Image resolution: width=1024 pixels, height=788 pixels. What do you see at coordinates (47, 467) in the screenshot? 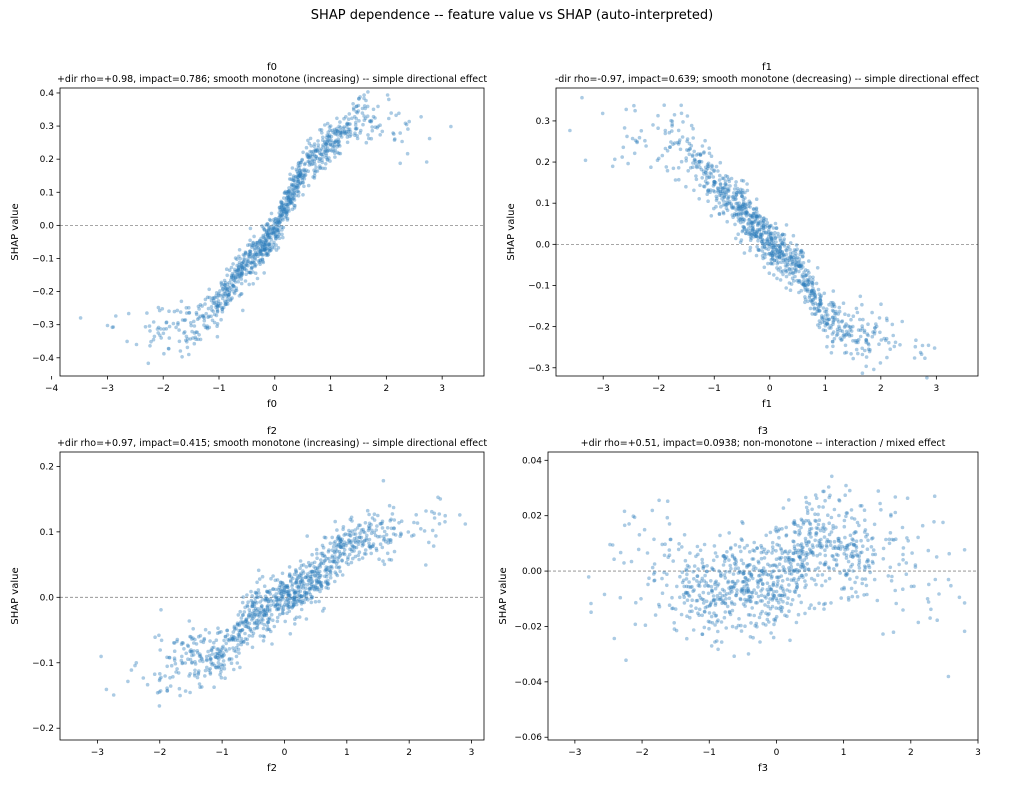
I see `y-tick-label: 0.2` at bounding box center [47, 467].